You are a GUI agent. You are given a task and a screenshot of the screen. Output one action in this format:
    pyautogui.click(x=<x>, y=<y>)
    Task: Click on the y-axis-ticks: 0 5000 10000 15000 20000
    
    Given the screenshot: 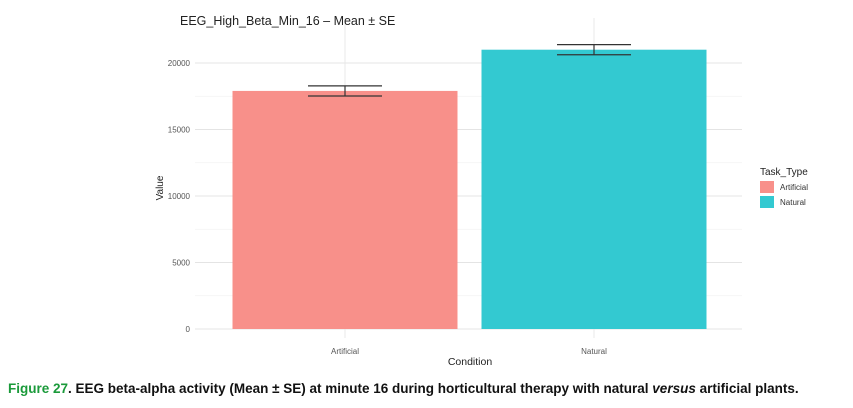 What is the action you would take?
    pyautogui.click(x=179, y=196)
    